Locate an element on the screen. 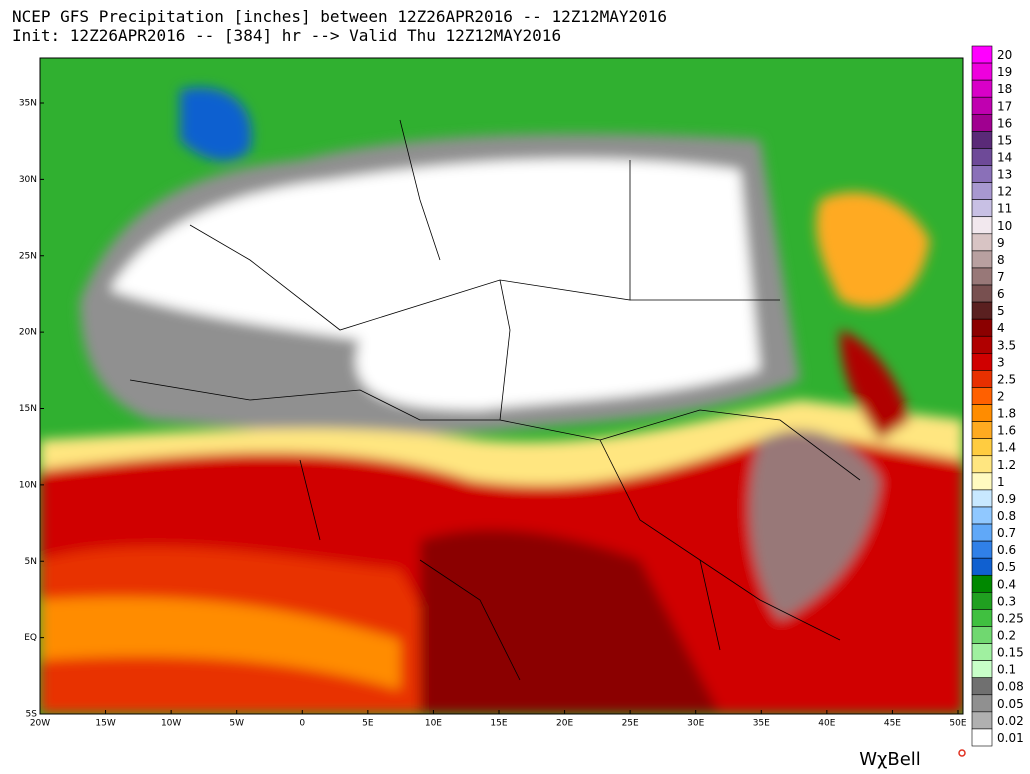  colorbar-label: 6 is located at coordinates (1001, 294).